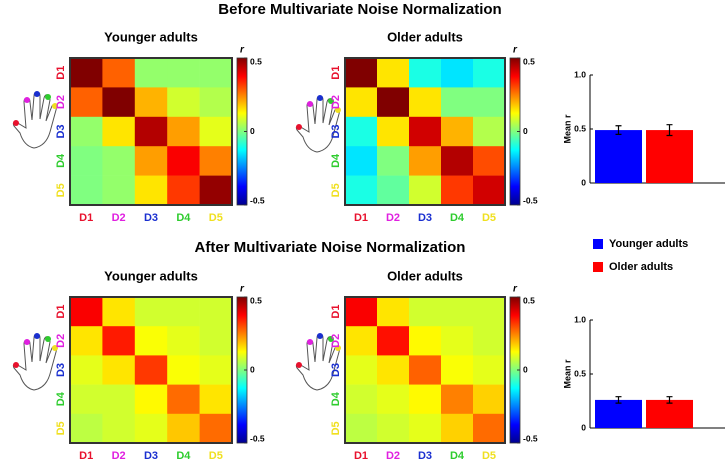 The width and height of the screenshot is (727, 467). What do you see at coordinates (257, 438) in the screenshot?
I see `colorbar-tick-label: -0.5` at bounding box center [257, 438].